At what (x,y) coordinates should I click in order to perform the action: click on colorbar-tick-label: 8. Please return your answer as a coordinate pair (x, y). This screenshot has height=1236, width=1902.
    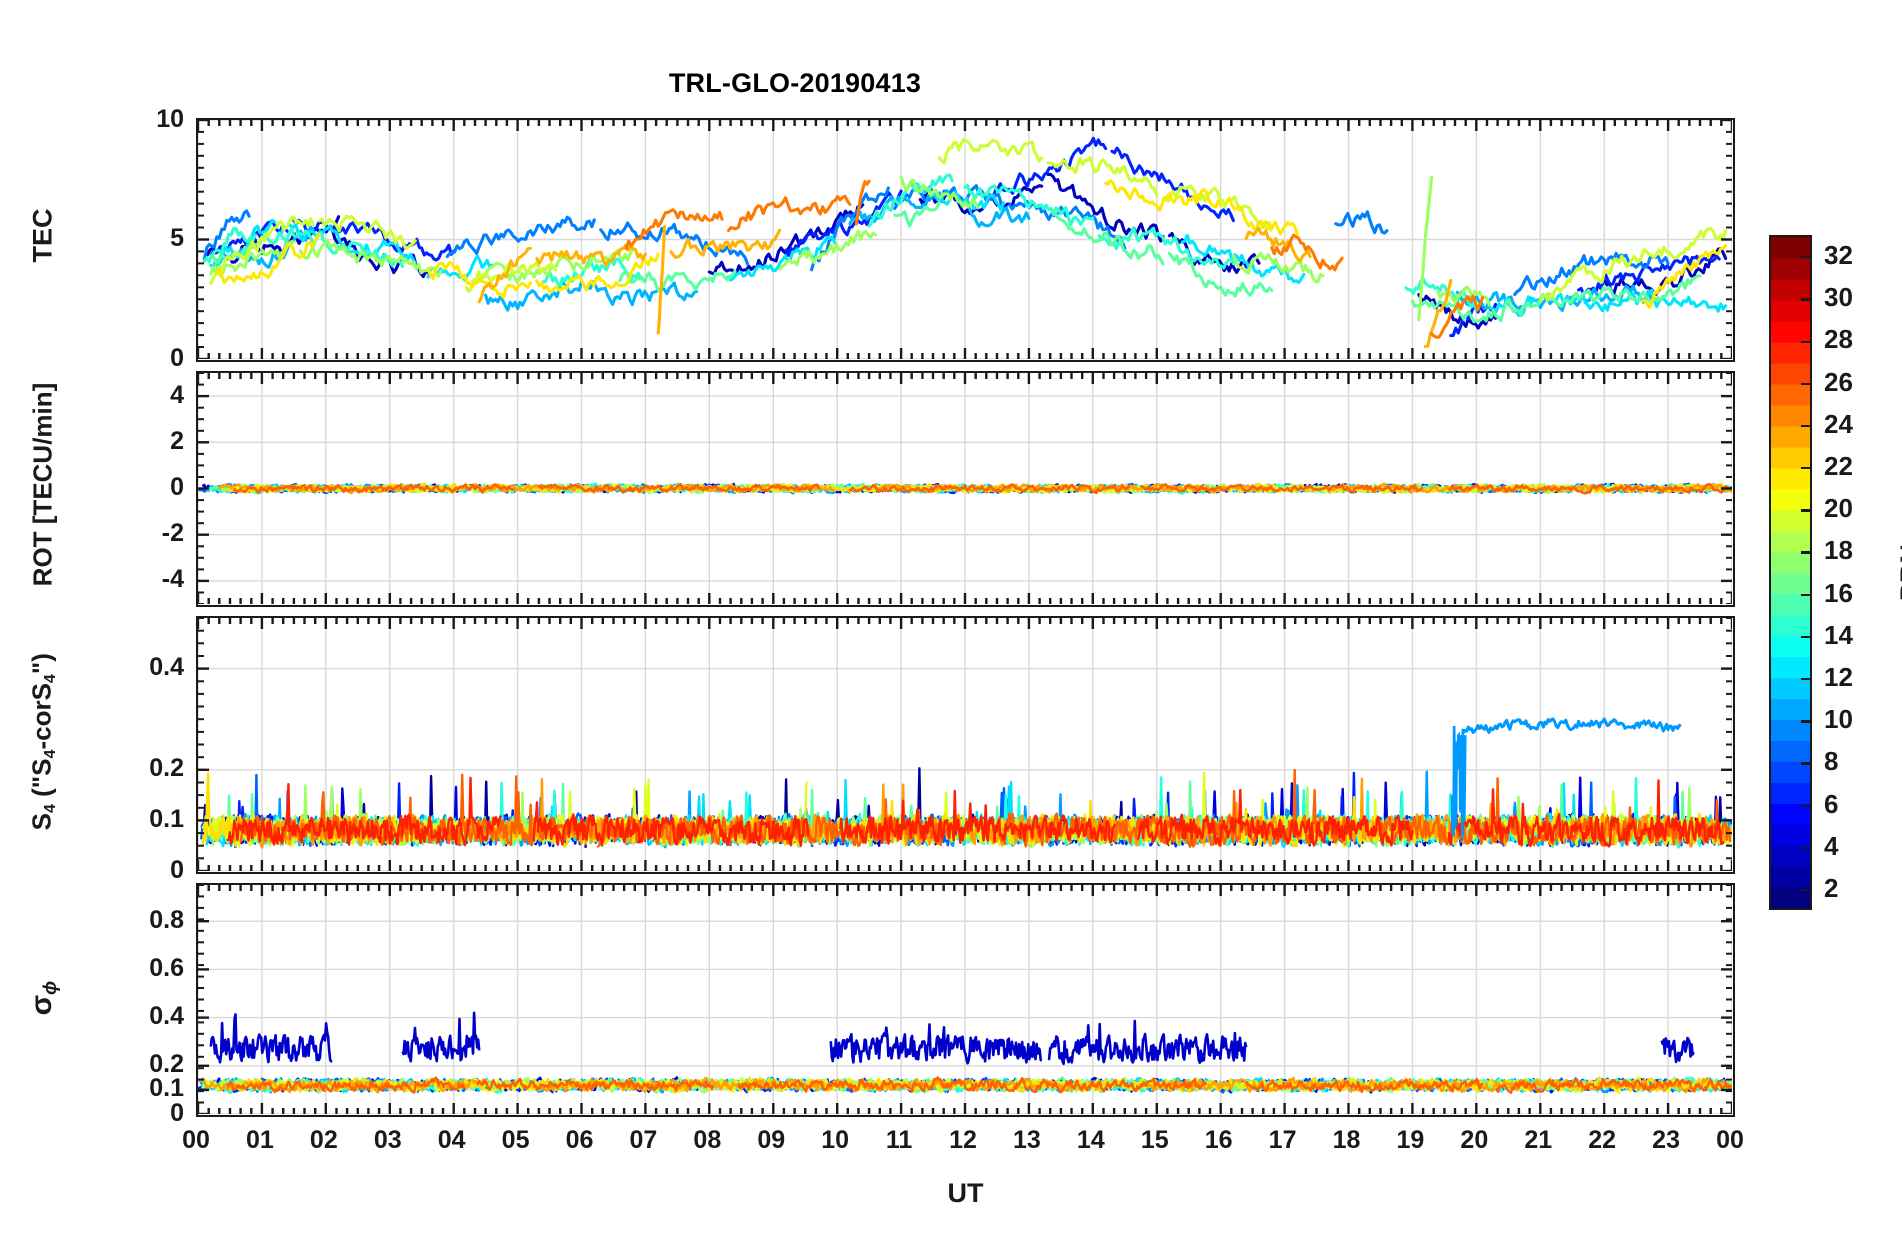
    Looking at the image, I should click on (1831, 761).